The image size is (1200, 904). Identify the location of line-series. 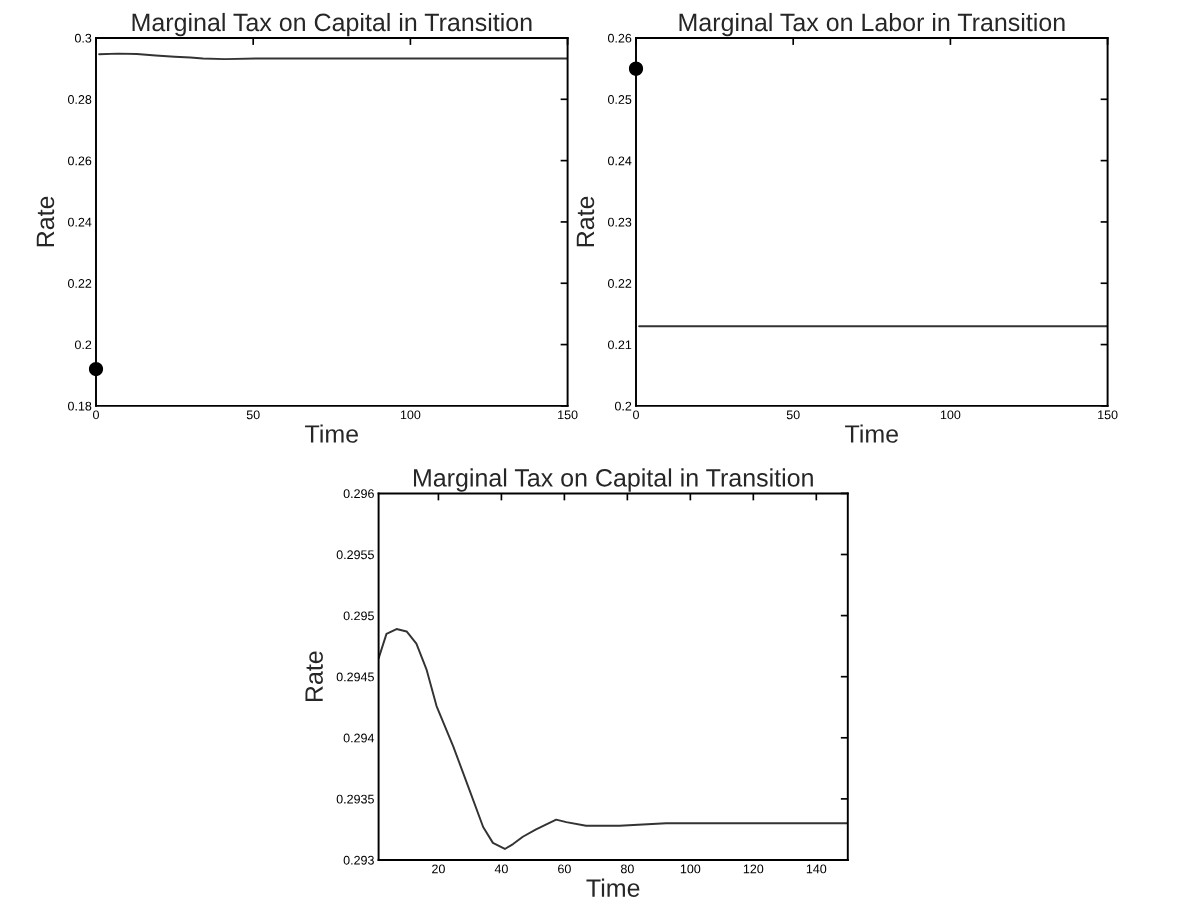
(613, 739).